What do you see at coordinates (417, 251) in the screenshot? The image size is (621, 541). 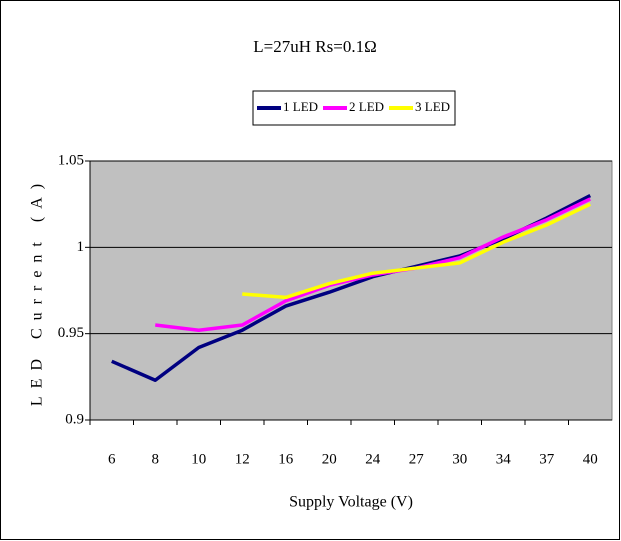 I see `series-line` at bounding box center [417, 251].